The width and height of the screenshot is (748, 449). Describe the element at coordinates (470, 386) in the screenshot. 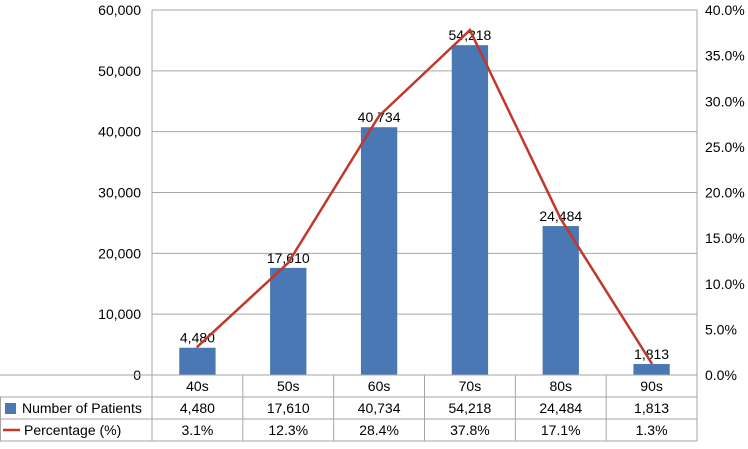

I see `category-label: 70s` at that location.